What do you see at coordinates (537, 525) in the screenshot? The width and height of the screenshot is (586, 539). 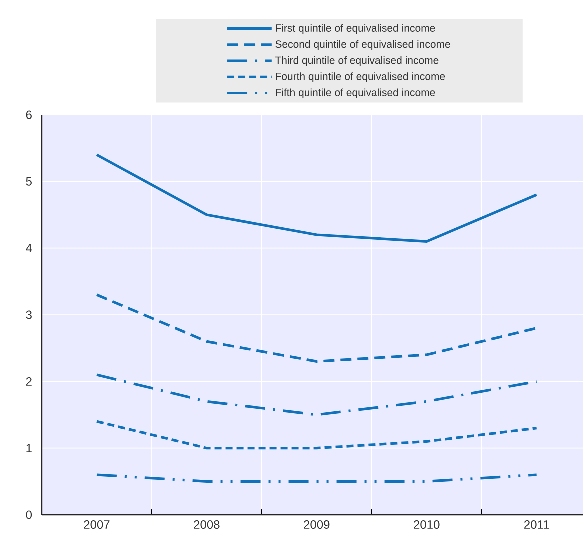 I see `x-tick-label: 2011` at bounding box center [537, 525].